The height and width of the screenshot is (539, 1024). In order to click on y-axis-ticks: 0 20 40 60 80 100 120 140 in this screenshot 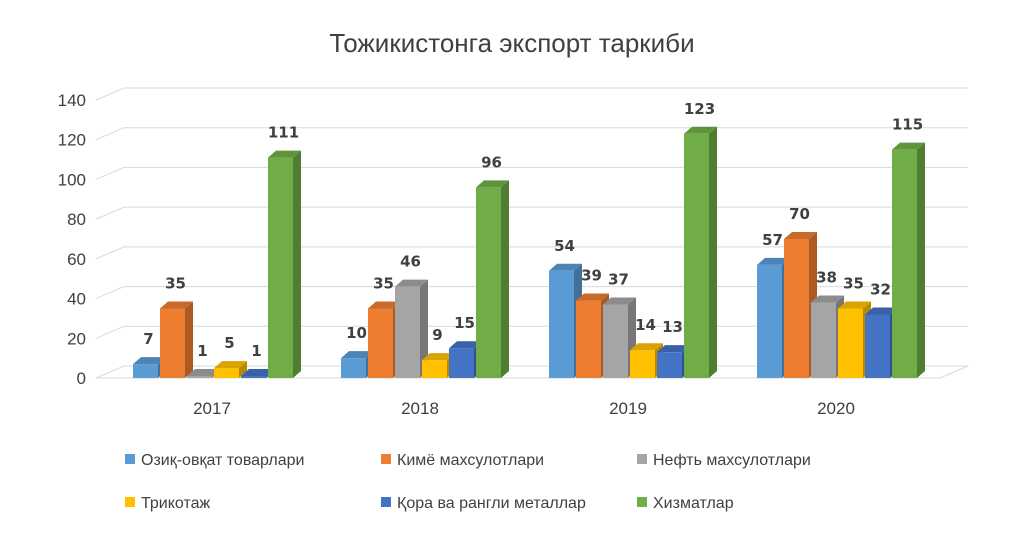, I will do `click(72, 239)`.